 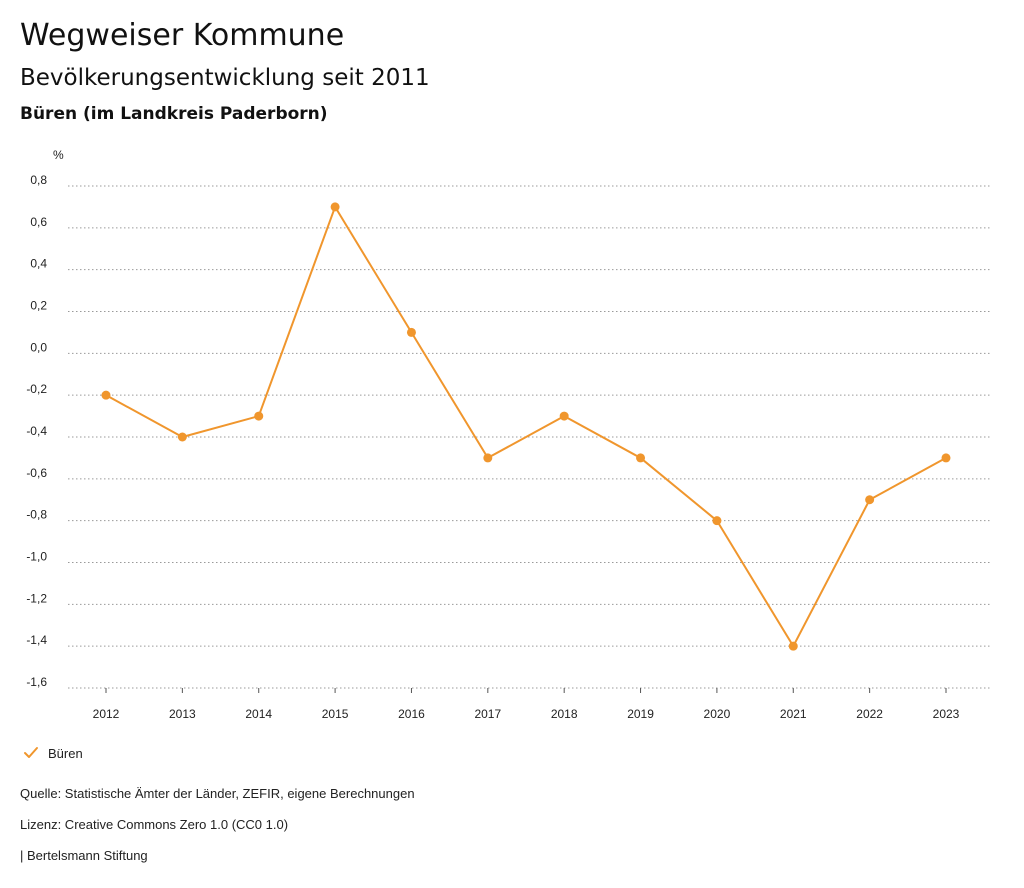 I want to click on x-tick-label: 2022, so click(x=869, y=714).